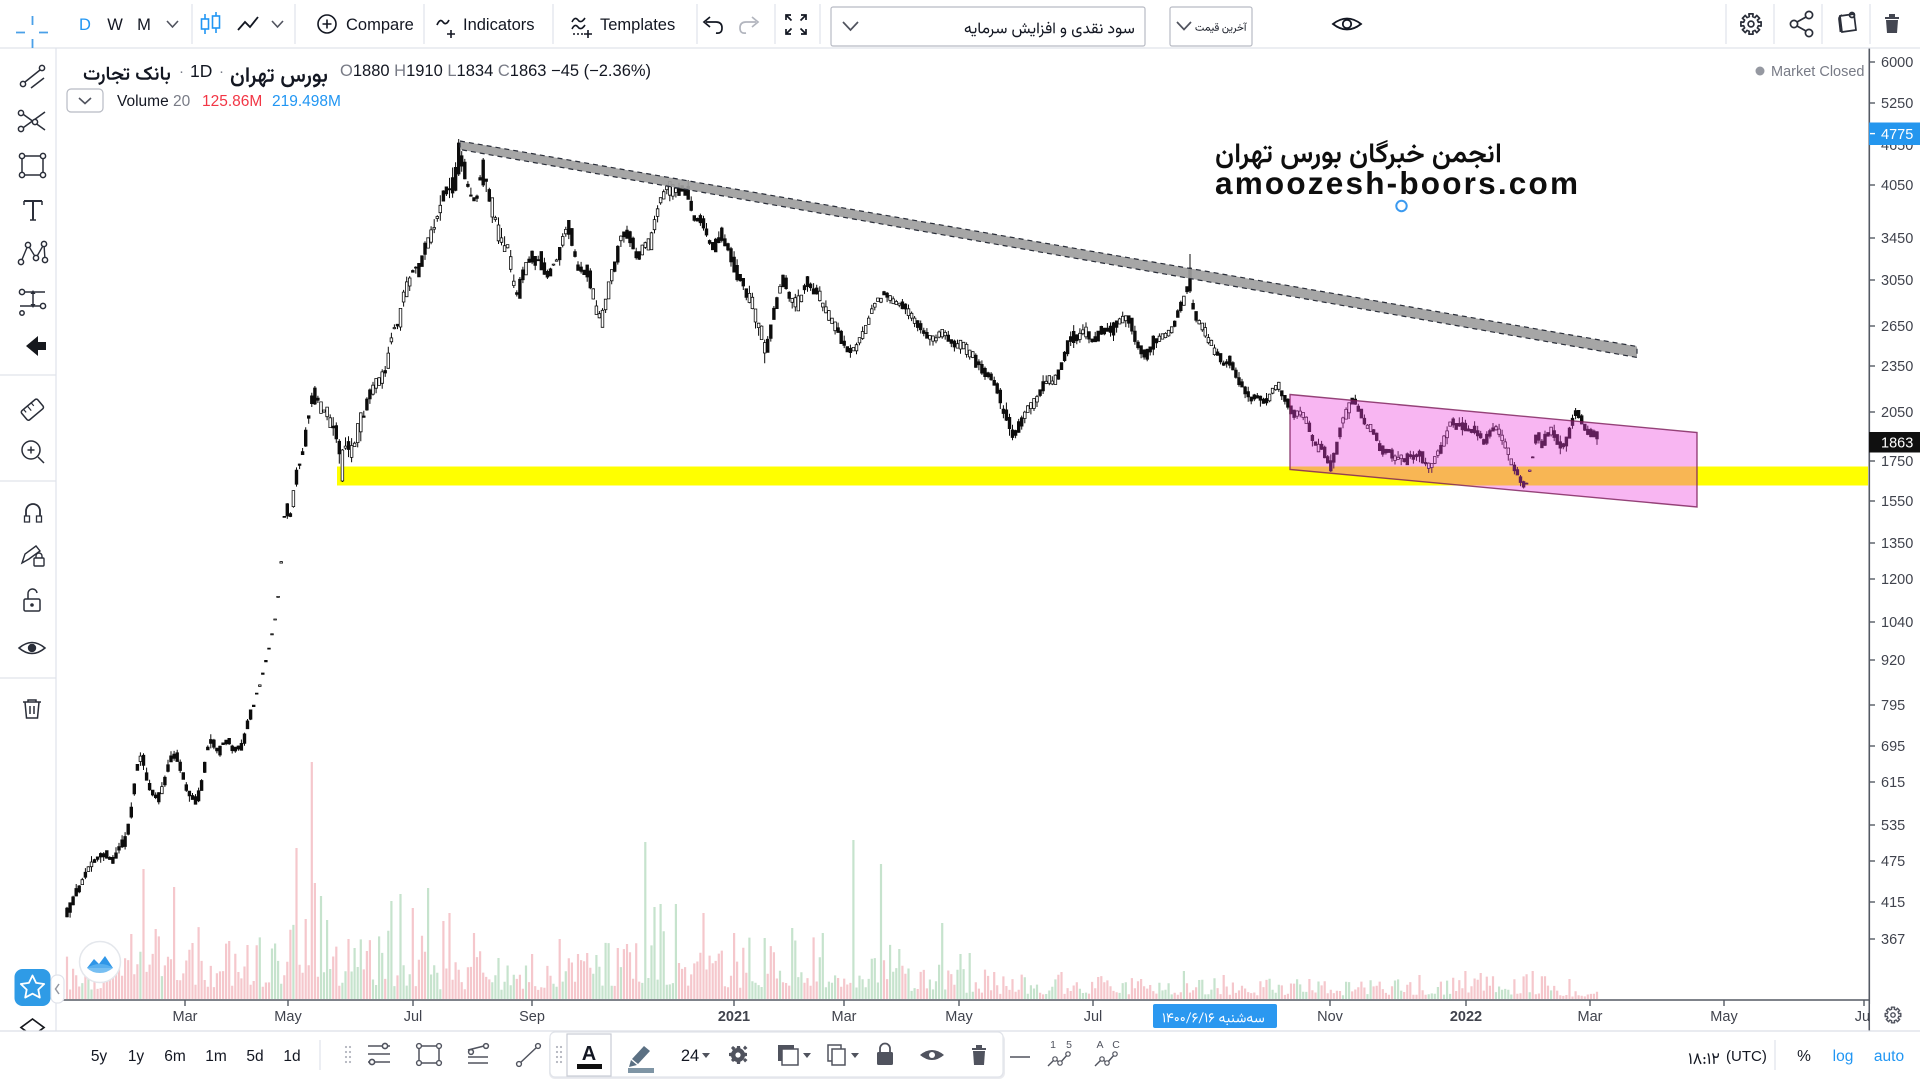 Image resolution: width=1920 pixels, height=1080 pixels. I want to click on svg-text: 219.498M, so click(306, 101).